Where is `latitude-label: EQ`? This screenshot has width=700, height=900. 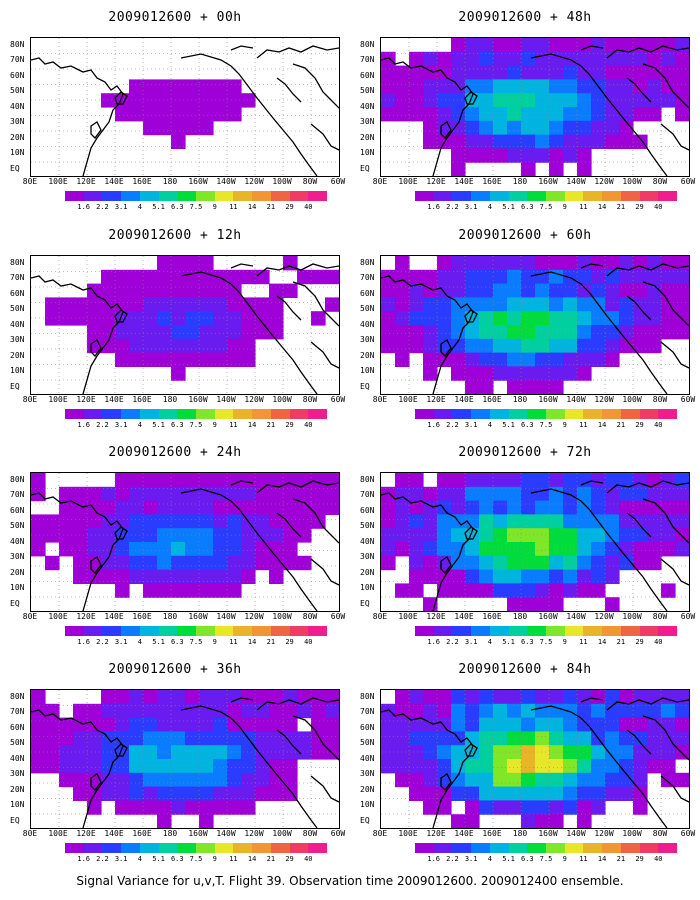
latitude-label: EQ is located at coordinates (15, 603).